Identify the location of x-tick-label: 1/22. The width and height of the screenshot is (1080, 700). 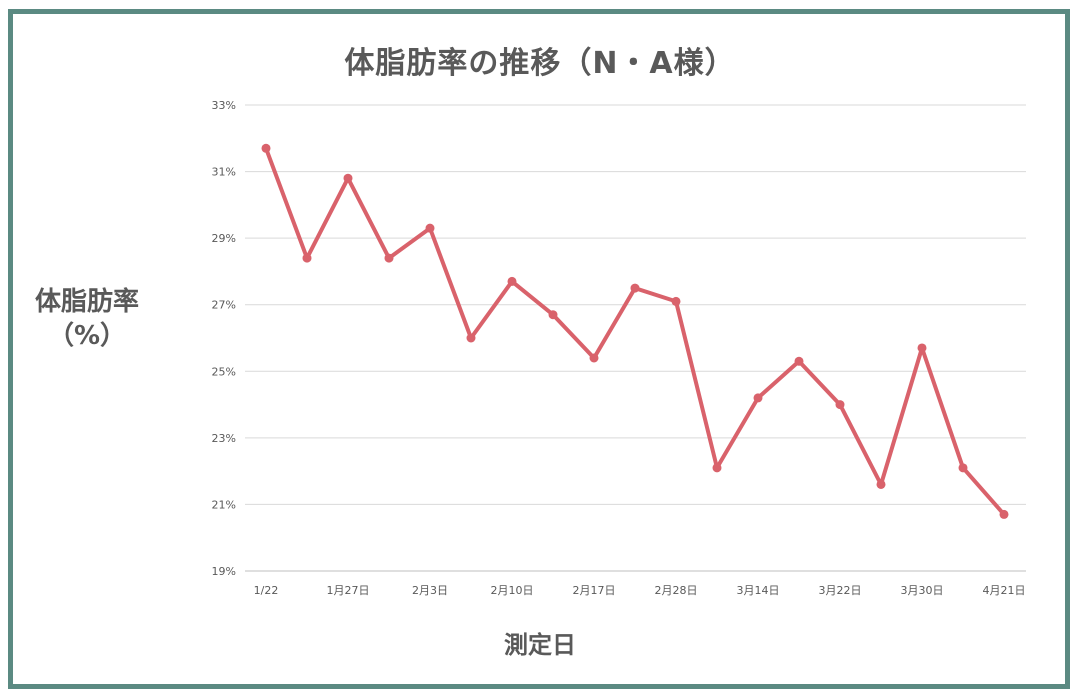
(266, 590).